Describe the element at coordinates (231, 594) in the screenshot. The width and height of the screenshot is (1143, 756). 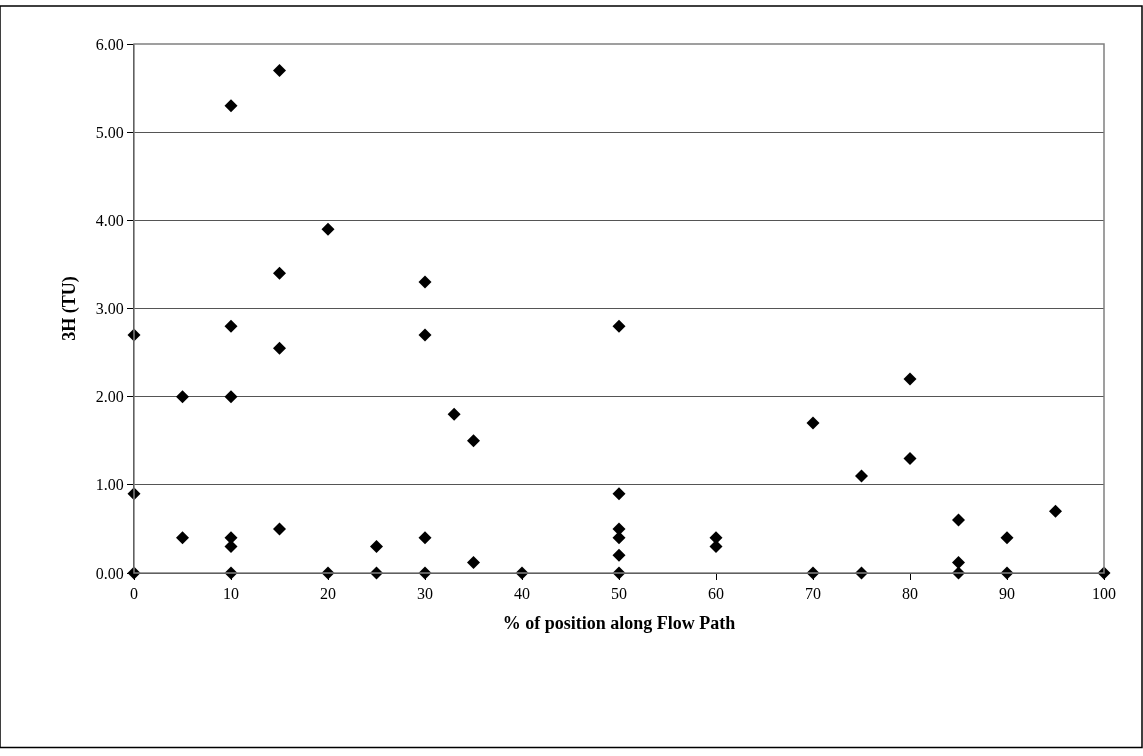
I see `x-tick-label: 10` at that location.